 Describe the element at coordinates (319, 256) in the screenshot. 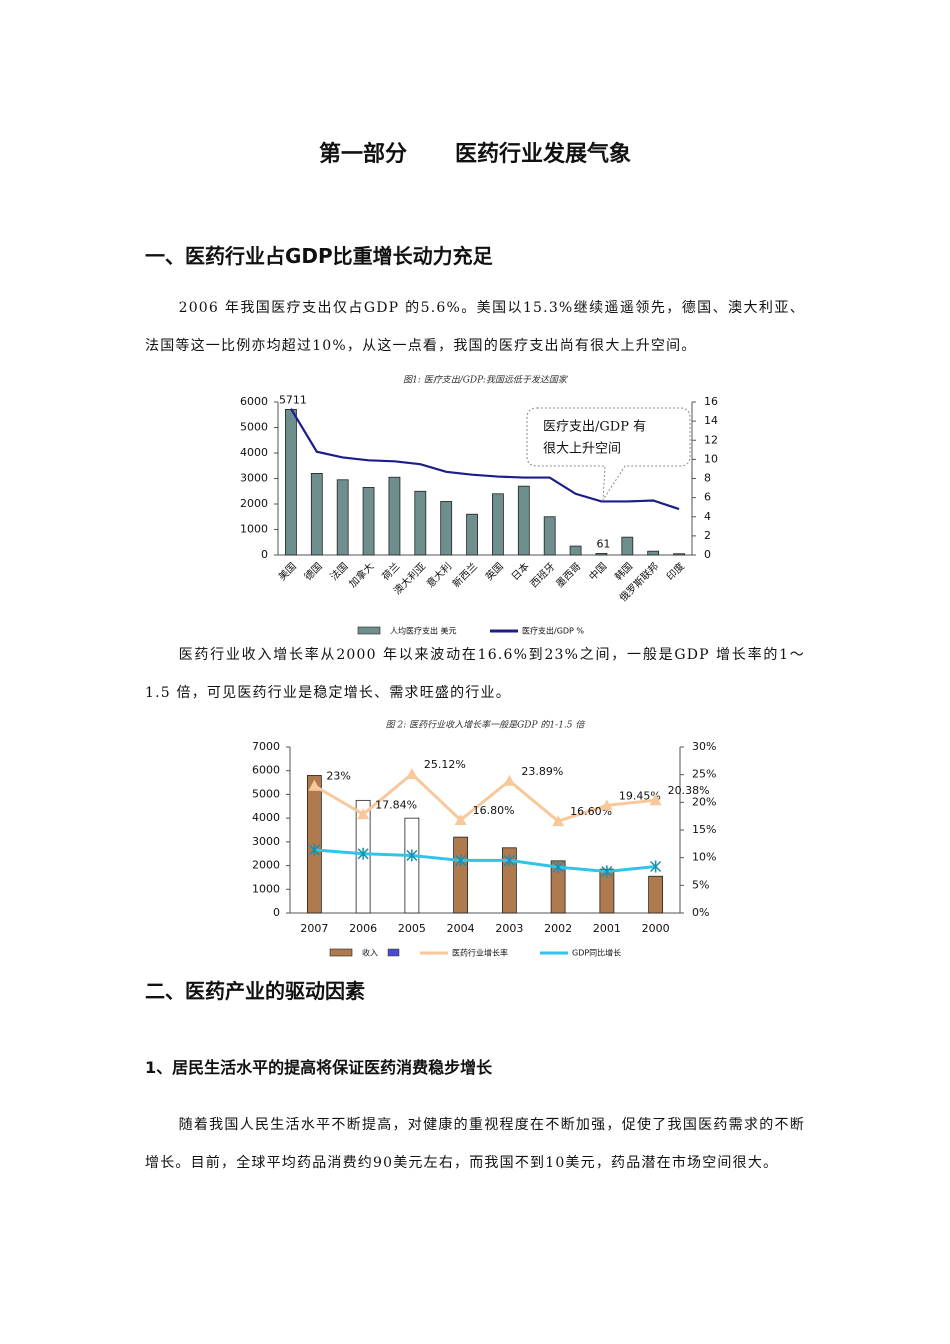

I see `section-heading: 一、医药行业占GDP比重增长动力充足` at that location.